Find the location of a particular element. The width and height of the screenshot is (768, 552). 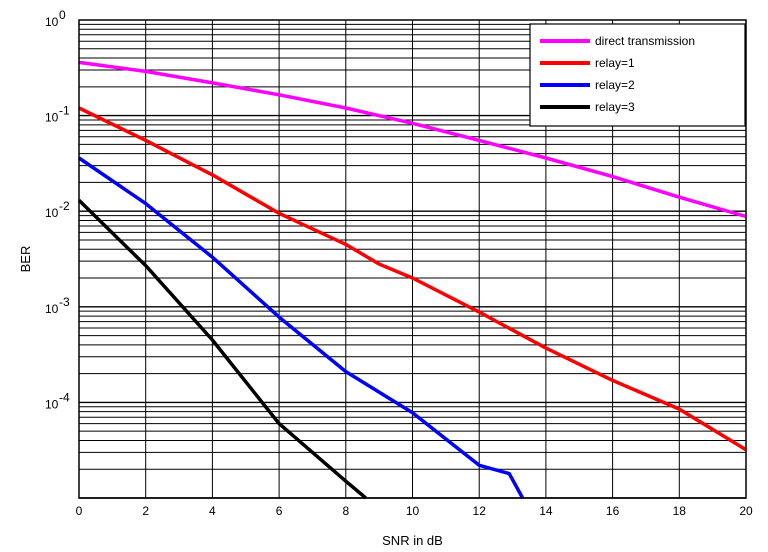

x-tick-label: 20 is located at coordinates (746, 511).